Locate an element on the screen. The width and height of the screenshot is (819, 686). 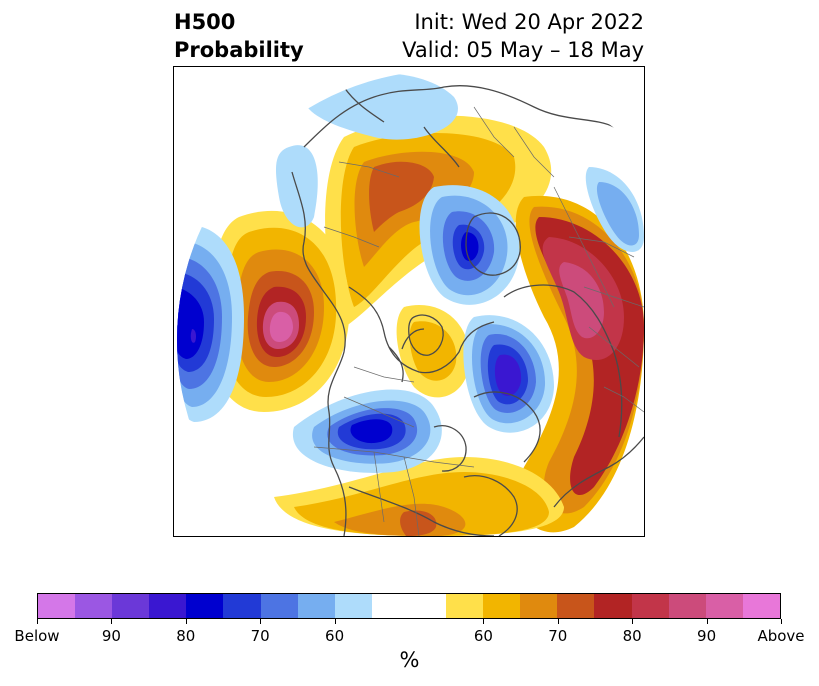
above-anomaly-siberia-europe is located at coordinates (579, 364).